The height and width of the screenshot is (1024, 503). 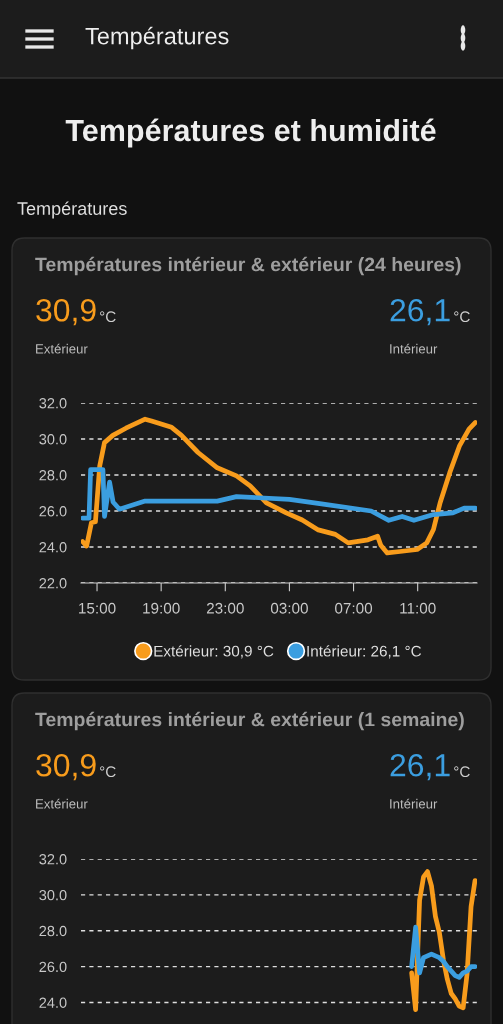 What do you see at coordinates (248, 266) in the screenshot?
I see `chart-title: Températures intérieur & extérieur (24 heures)` at bounding box center [248, 266].